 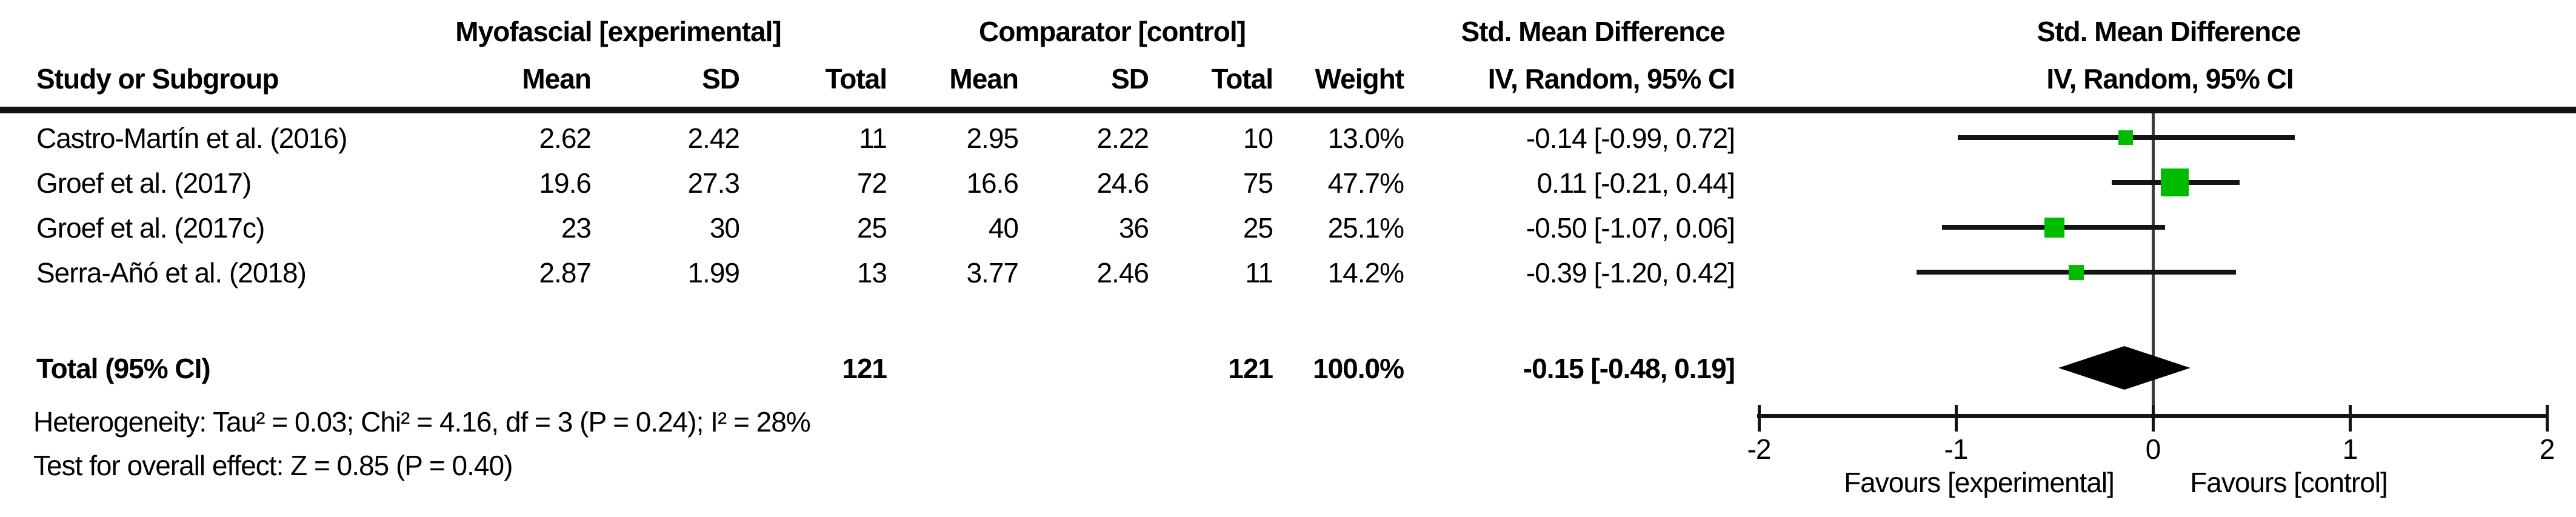 What do you see at coordinates (1365, 273) in the screenshot?
I see `weight: 14.2%` at bounding box center [1365, 273].